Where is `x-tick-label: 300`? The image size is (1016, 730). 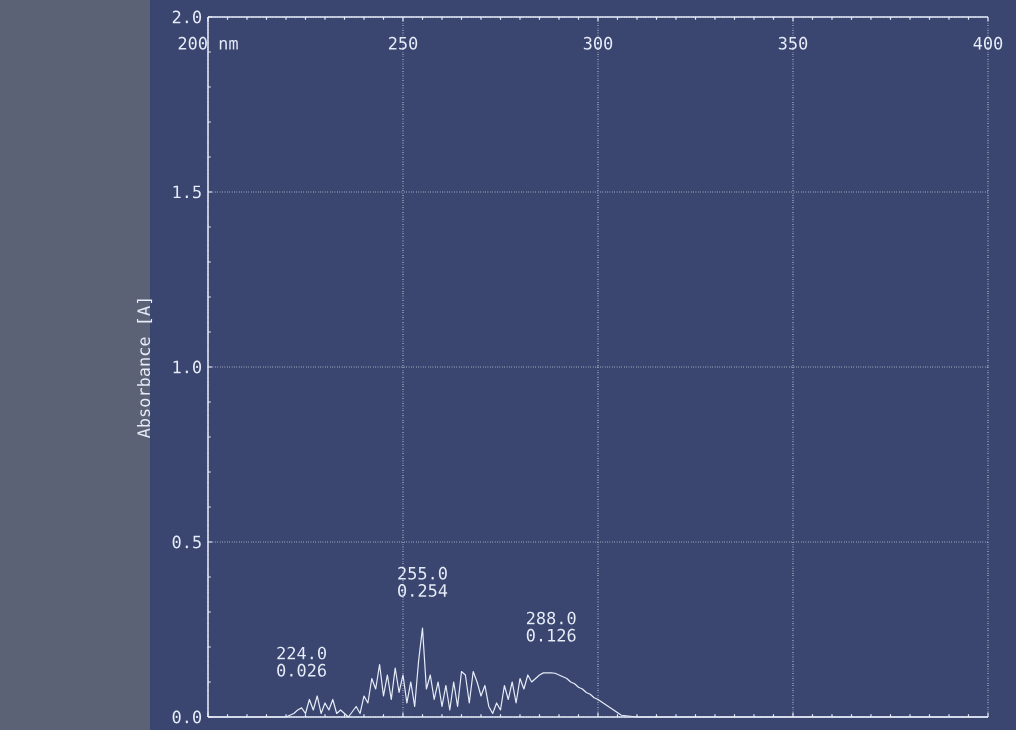
x-tick-label: 300 is located at coordinates (598, 43).